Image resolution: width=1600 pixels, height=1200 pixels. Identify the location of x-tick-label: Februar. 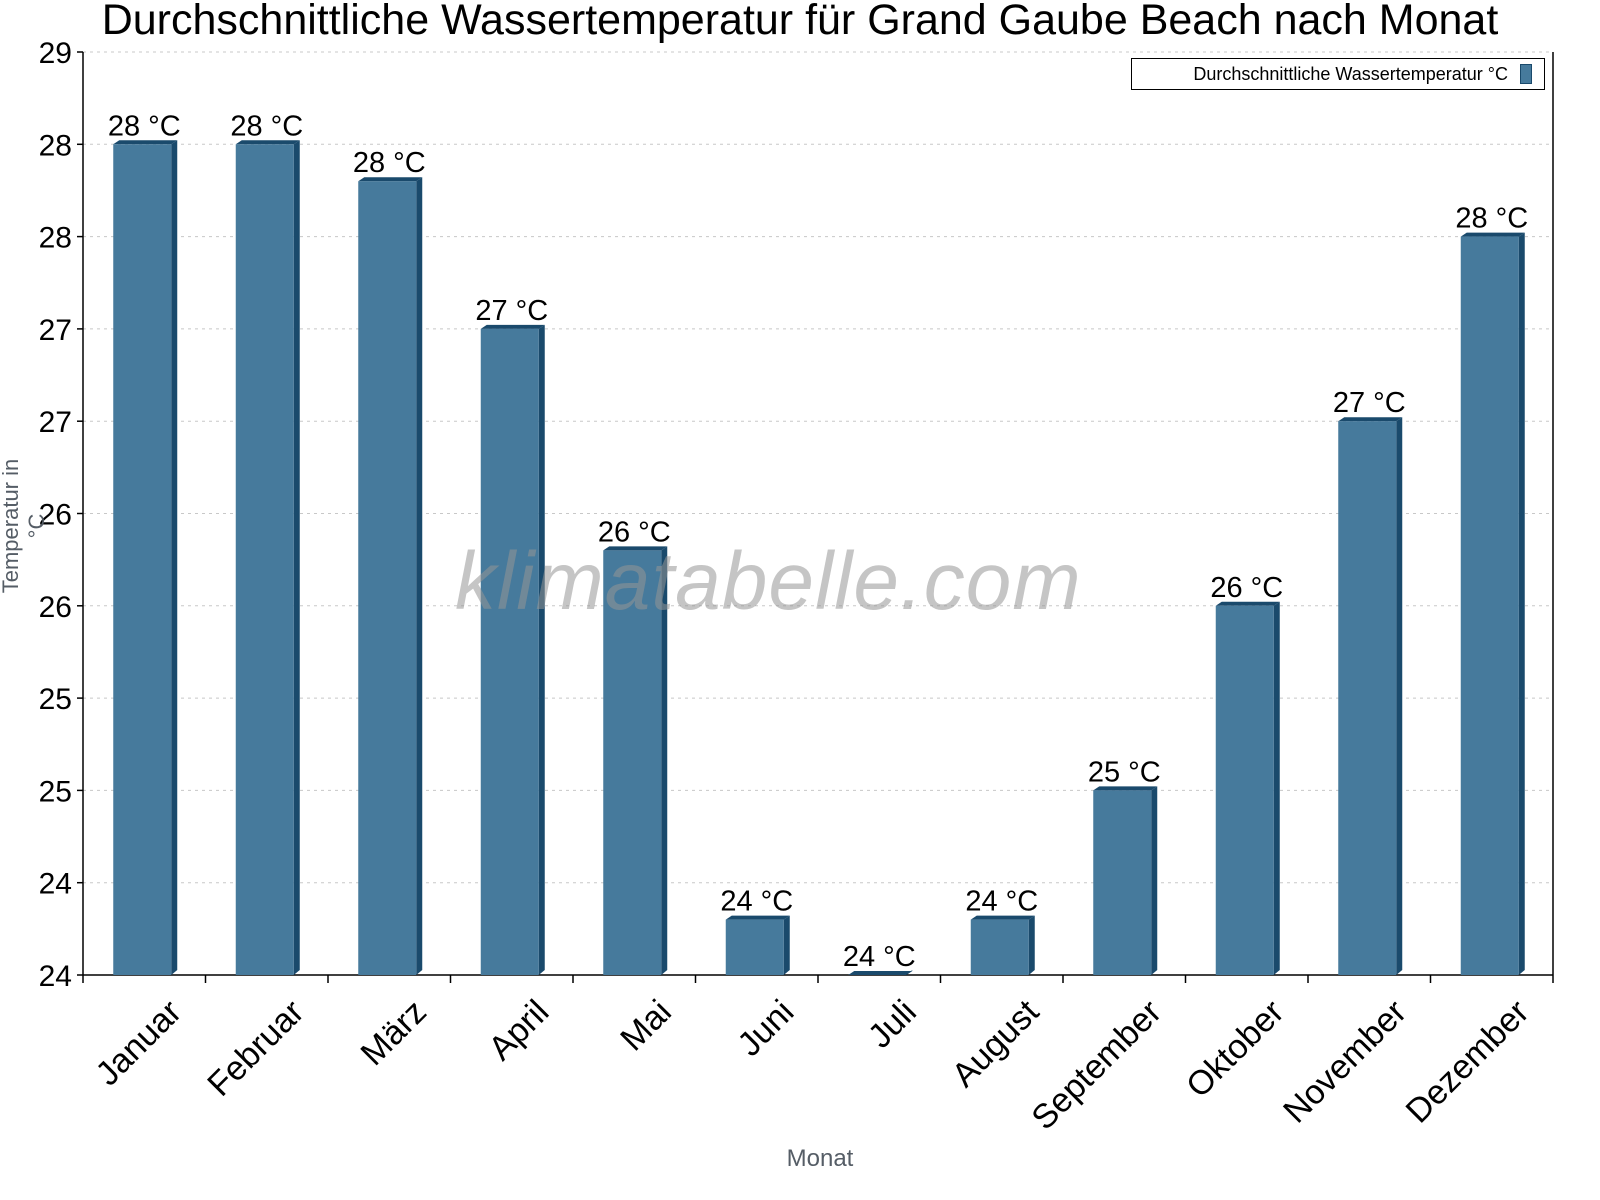
(255, 1048).